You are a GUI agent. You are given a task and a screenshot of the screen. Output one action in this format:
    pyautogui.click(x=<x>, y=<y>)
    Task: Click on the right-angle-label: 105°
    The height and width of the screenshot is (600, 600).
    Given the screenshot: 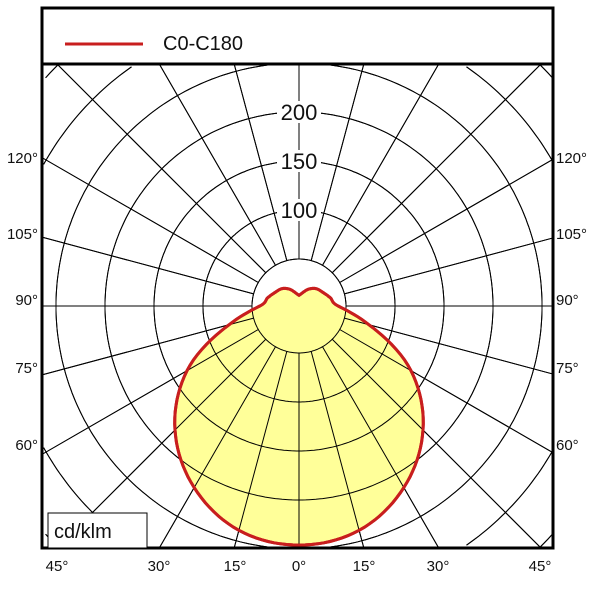 What is the action you would take?
    pyautogui.click(x=571, y=234)
    